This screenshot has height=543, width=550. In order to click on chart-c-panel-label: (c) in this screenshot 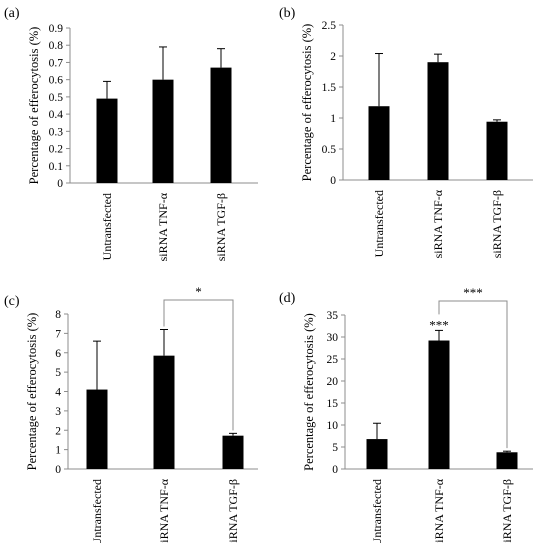, I will do `click(12, 301)`.